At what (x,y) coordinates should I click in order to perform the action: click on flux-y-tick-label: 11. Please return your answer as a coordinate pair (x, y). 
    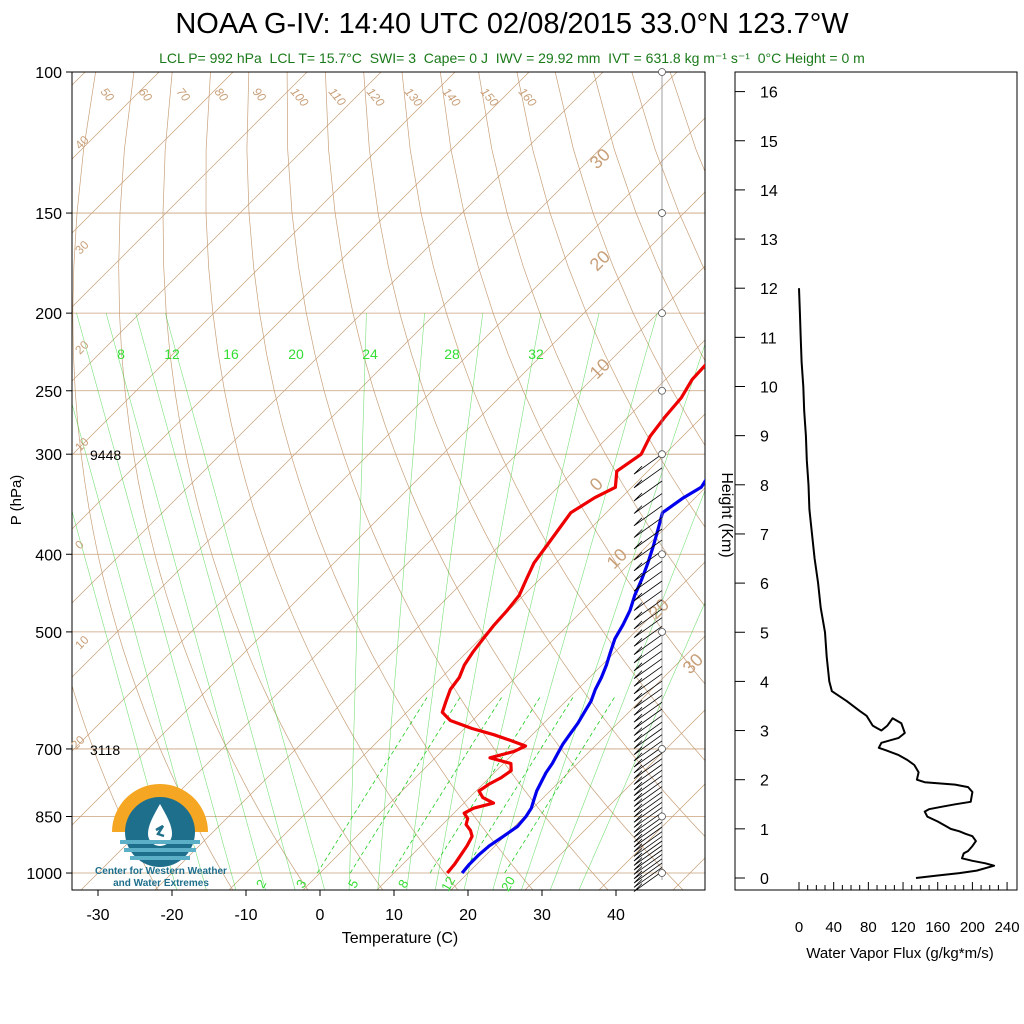
    Looking at the image, I should click on (768, 338).